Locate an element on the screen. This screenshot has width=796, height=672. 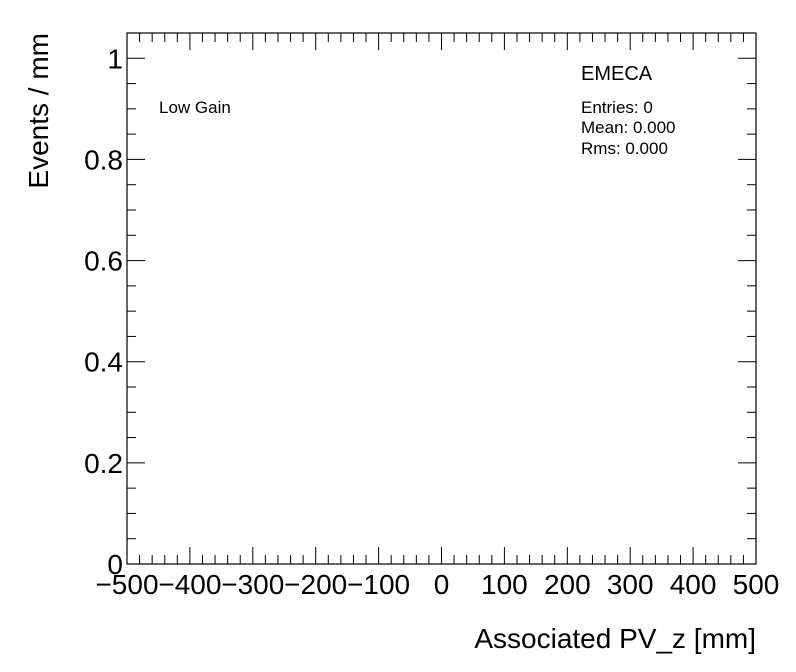
x-axis-title: Associated PV_z [mm] is located at coordinates (615, 638).